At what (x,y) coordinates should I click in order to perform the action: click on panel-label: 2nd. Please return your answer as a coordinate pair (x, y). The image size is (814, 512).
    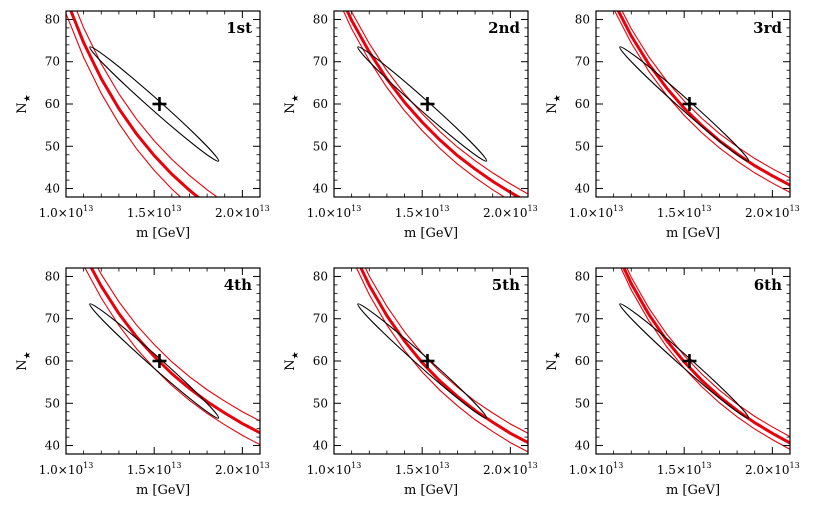
    Looking at the image, I should click on (504, 28).